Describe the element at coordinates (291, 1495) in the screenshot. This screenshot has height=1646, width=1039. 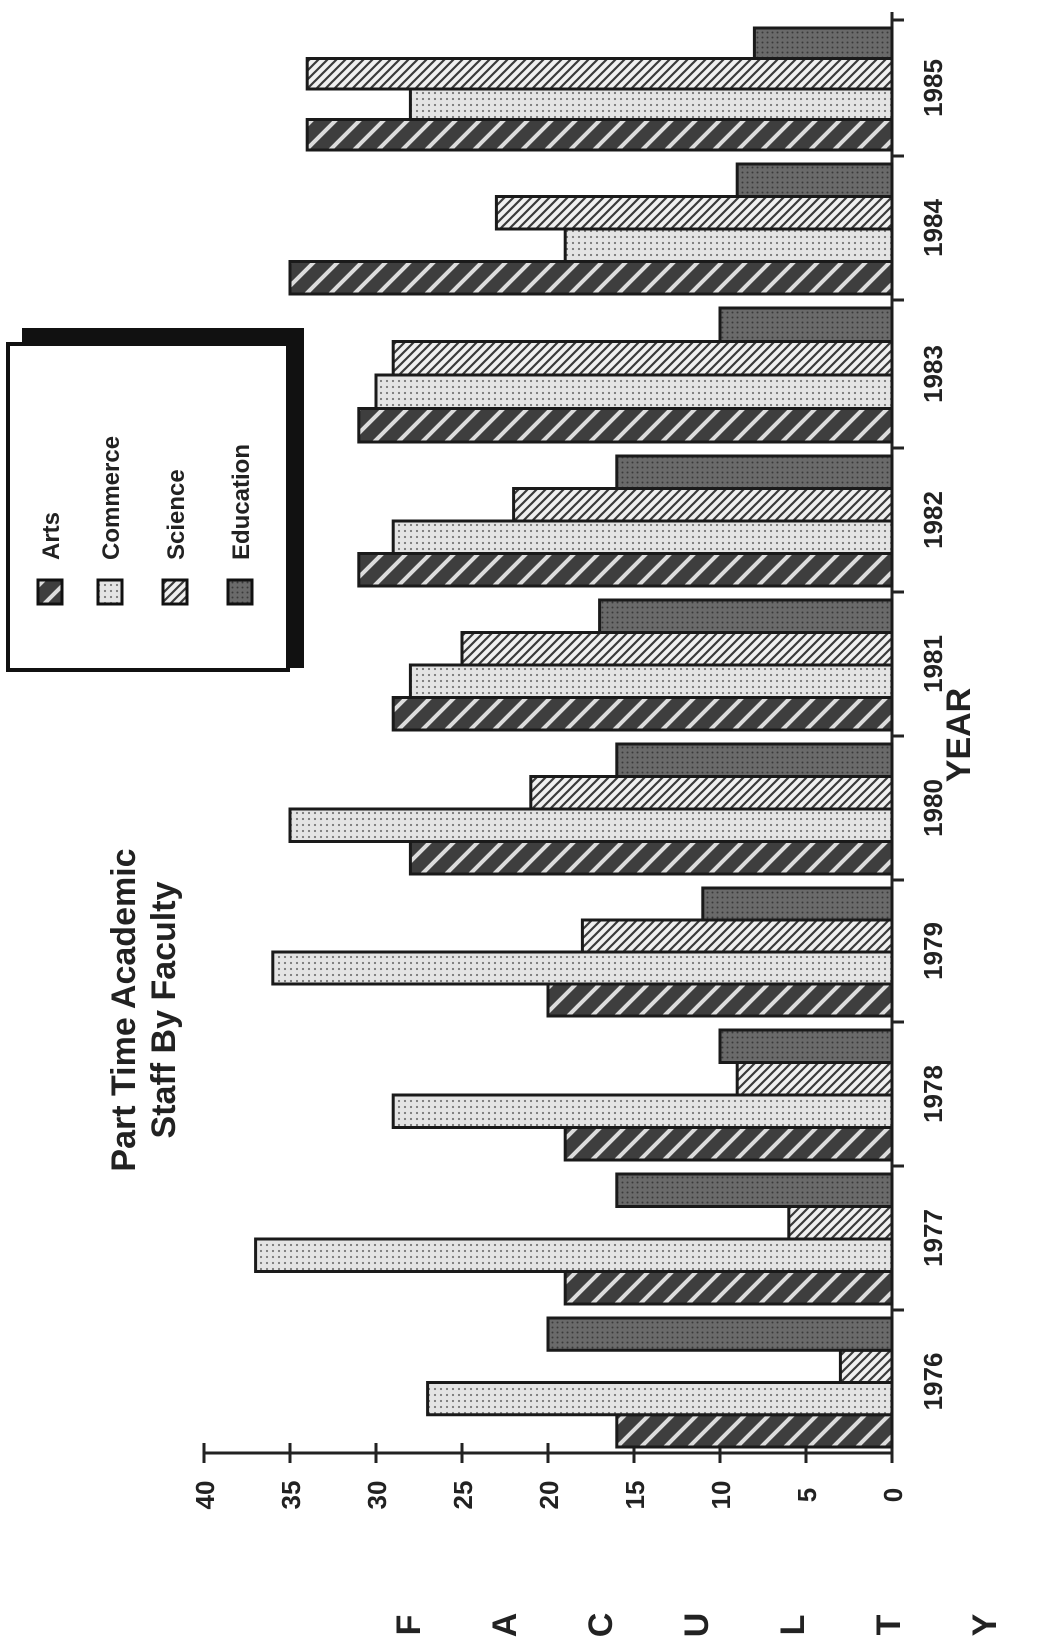
I see `value-tick-label: 35` at that location.